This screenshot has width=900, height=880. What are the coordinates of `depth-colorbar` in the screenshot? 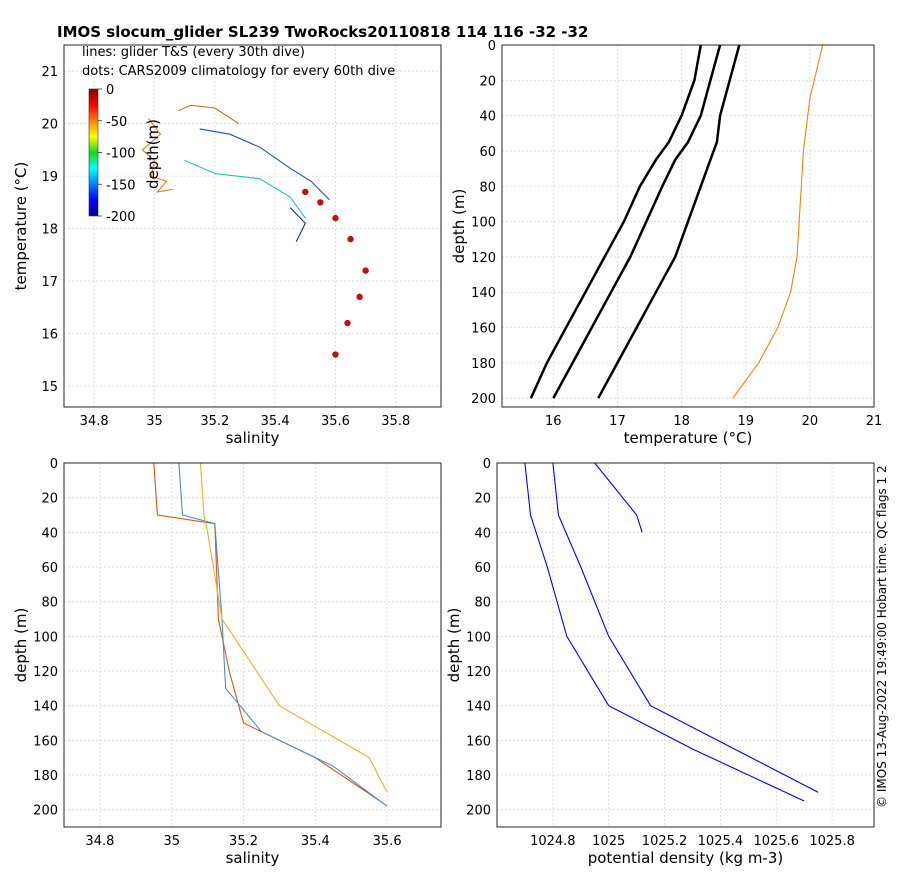 It's located at (93, 152).